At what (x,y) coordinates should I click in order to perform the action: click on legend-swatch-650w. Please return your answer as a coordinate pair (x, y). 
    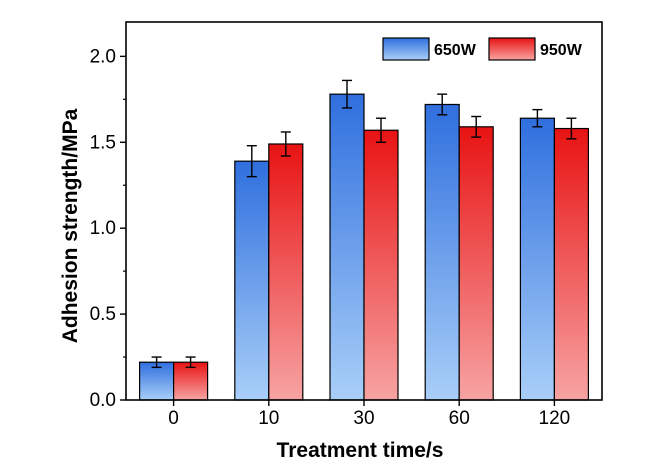
    Looking at the image, I should click on (406, 49).